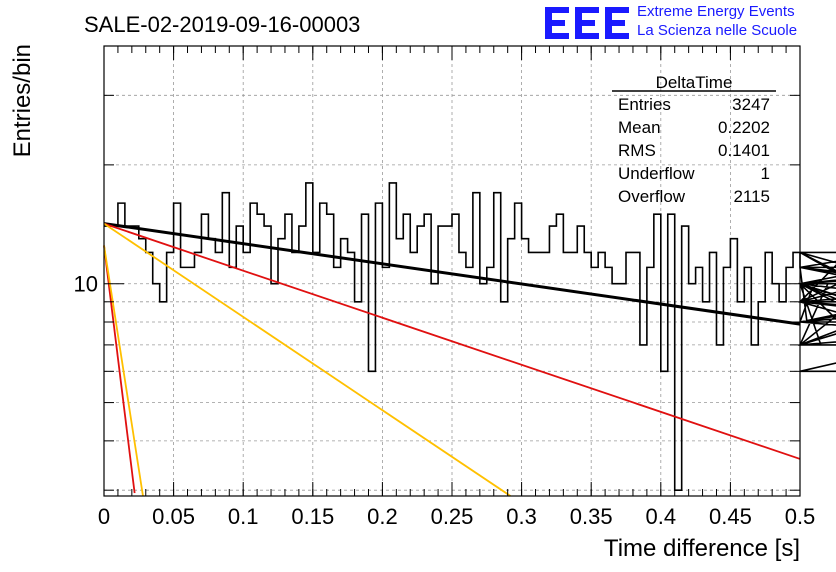 This screenshot has height=572, width=836. I want to click on stats-row-label: Mean, so click(639, 127).